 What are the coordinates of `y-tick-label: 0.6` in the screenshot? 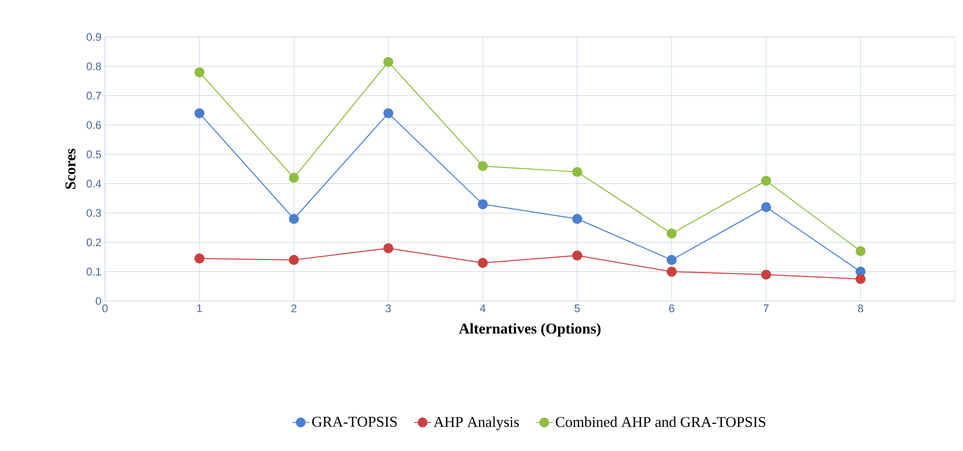 It's located at (93, 125).